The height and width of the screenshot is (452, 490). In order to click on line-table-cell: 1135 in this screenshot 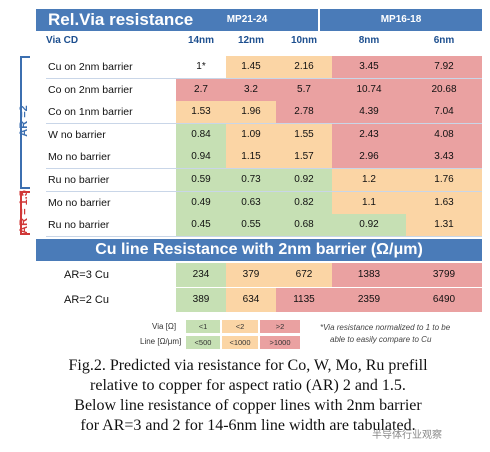, I will do `click(304, 300)`.